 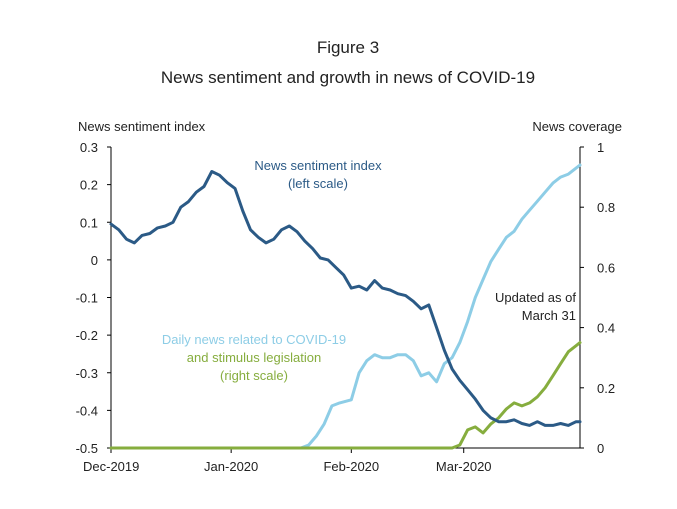 What do you see at coordinates (87, 298) in the screenshot?
I see `left-tick-label: -0.1` at bounding box center [87, 298].